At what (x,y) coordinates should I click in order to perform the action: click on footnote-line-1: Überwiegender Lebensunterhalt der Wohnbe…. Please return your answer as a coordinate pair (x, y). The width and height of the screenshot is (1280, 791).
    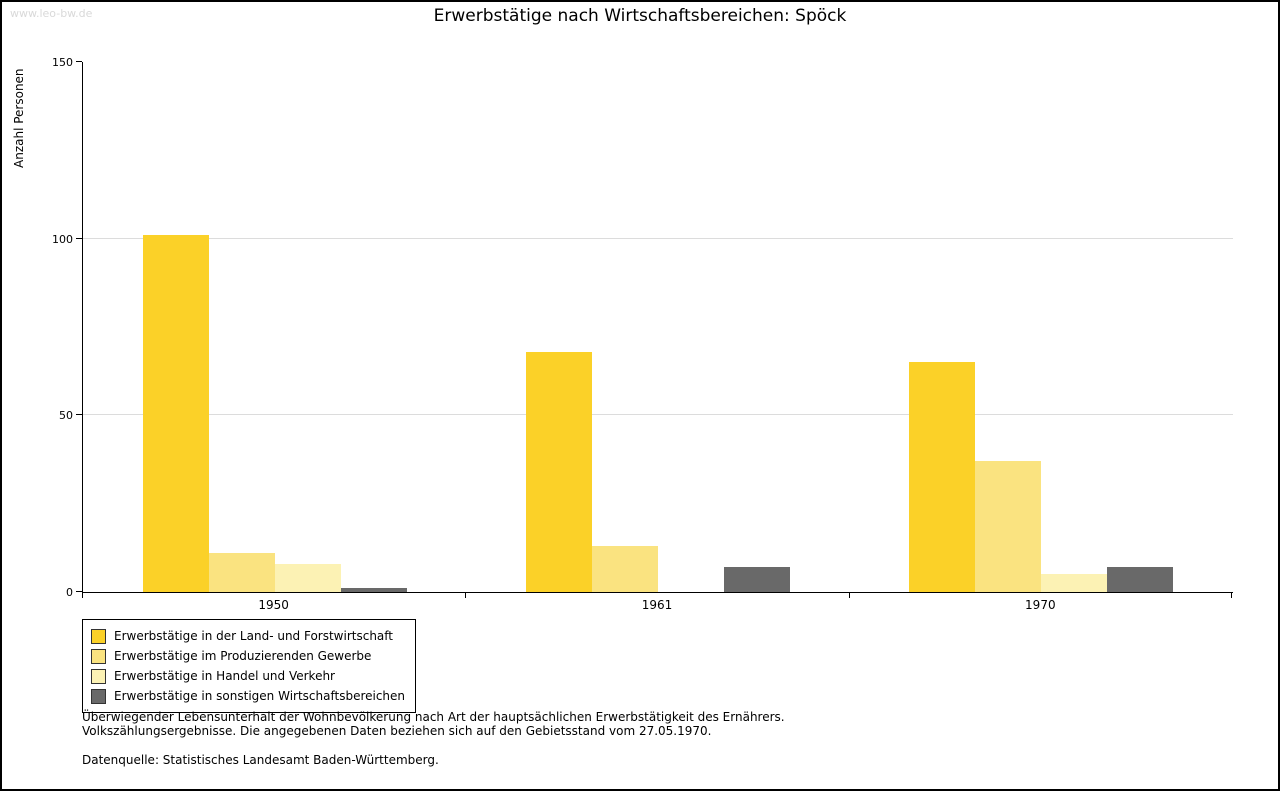
    Looking at the image, I should click on (433, 717).